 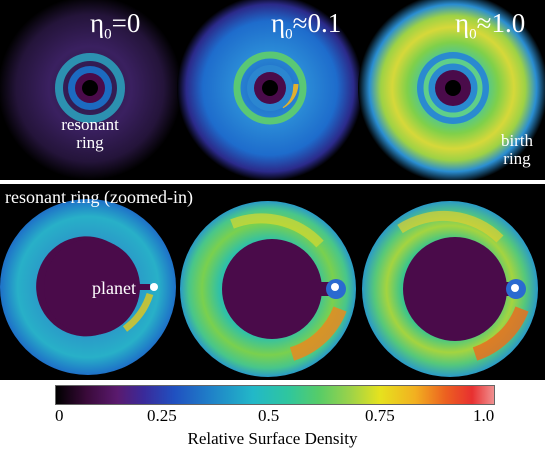 I want to click on separator, so click(x=272, y=182).